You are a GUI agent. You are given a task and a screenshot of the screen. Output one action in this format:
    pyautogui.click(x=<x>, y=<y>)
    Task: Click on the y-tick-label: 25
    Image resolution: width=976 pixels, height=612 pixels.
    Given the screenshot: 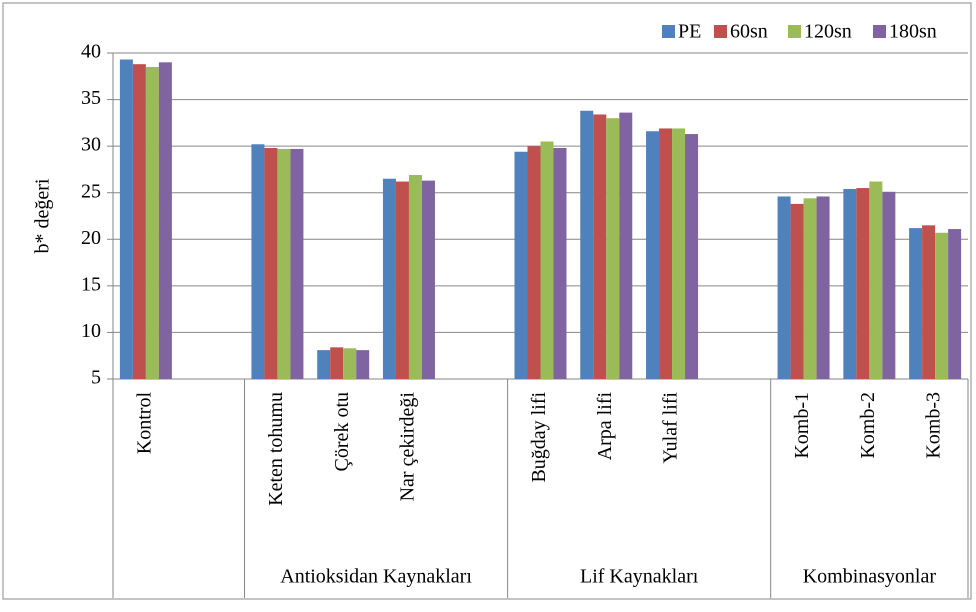 What is the action you would take?
    pyautogui.click(x=91, y=191)
    